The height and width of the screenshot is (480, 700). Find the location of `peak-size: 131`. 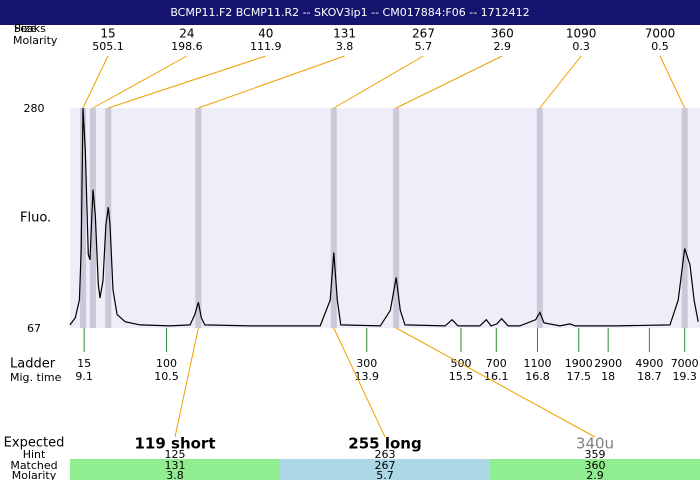

peak-size: 131 is located at coordinates (344, 34).